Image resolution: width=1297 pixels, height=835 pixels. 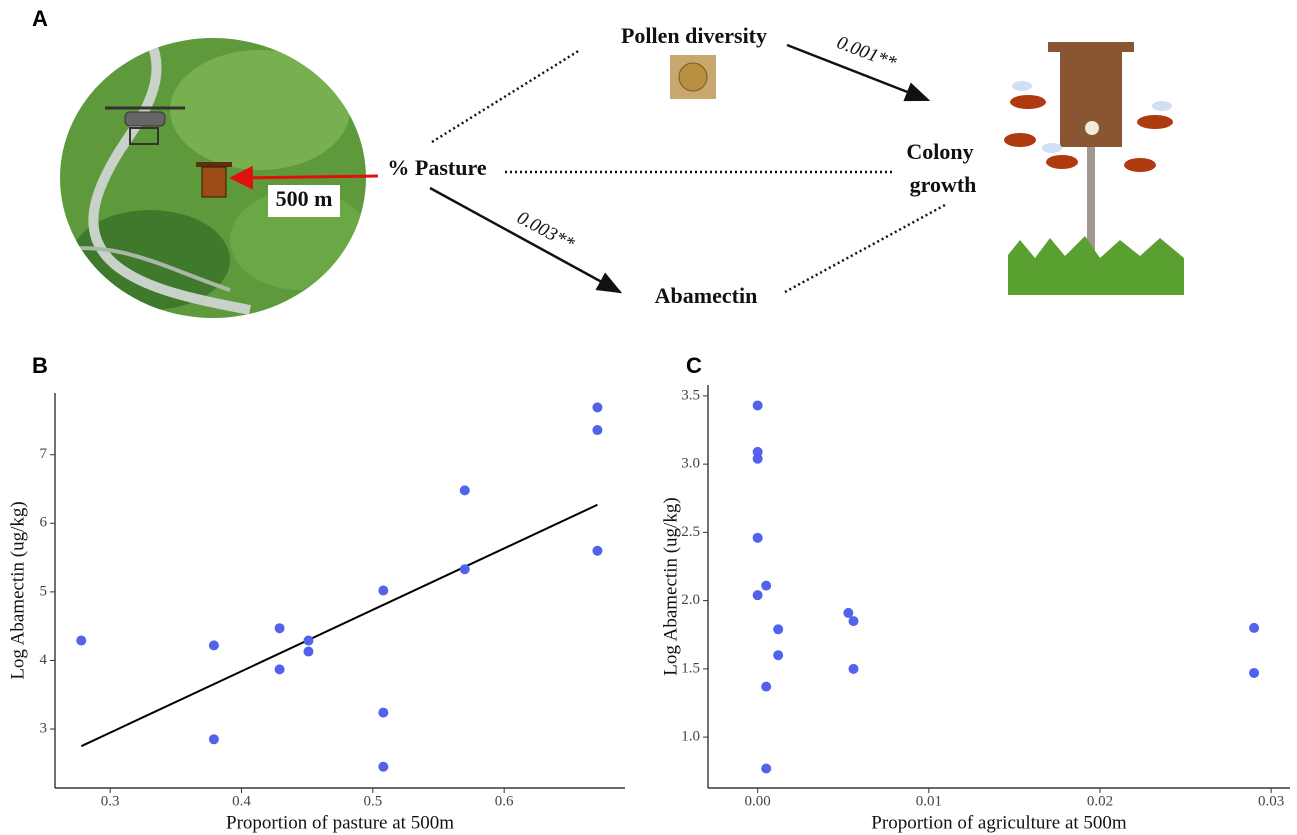 I want to click on node-label: % Pasture, so click(x=436, y=167).